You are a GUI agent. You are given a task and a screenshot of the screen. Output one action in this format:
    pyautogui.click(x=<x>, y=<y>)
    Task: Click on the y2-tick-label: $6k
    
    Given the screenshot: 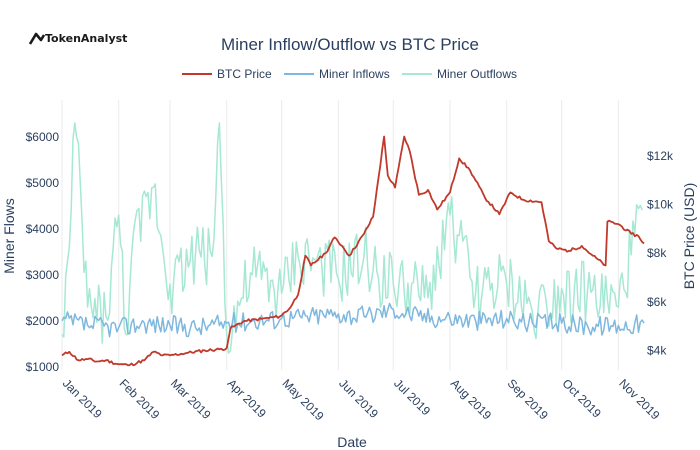 What is the action you would take?
    pyautogui.click(x=657, y=302)
    